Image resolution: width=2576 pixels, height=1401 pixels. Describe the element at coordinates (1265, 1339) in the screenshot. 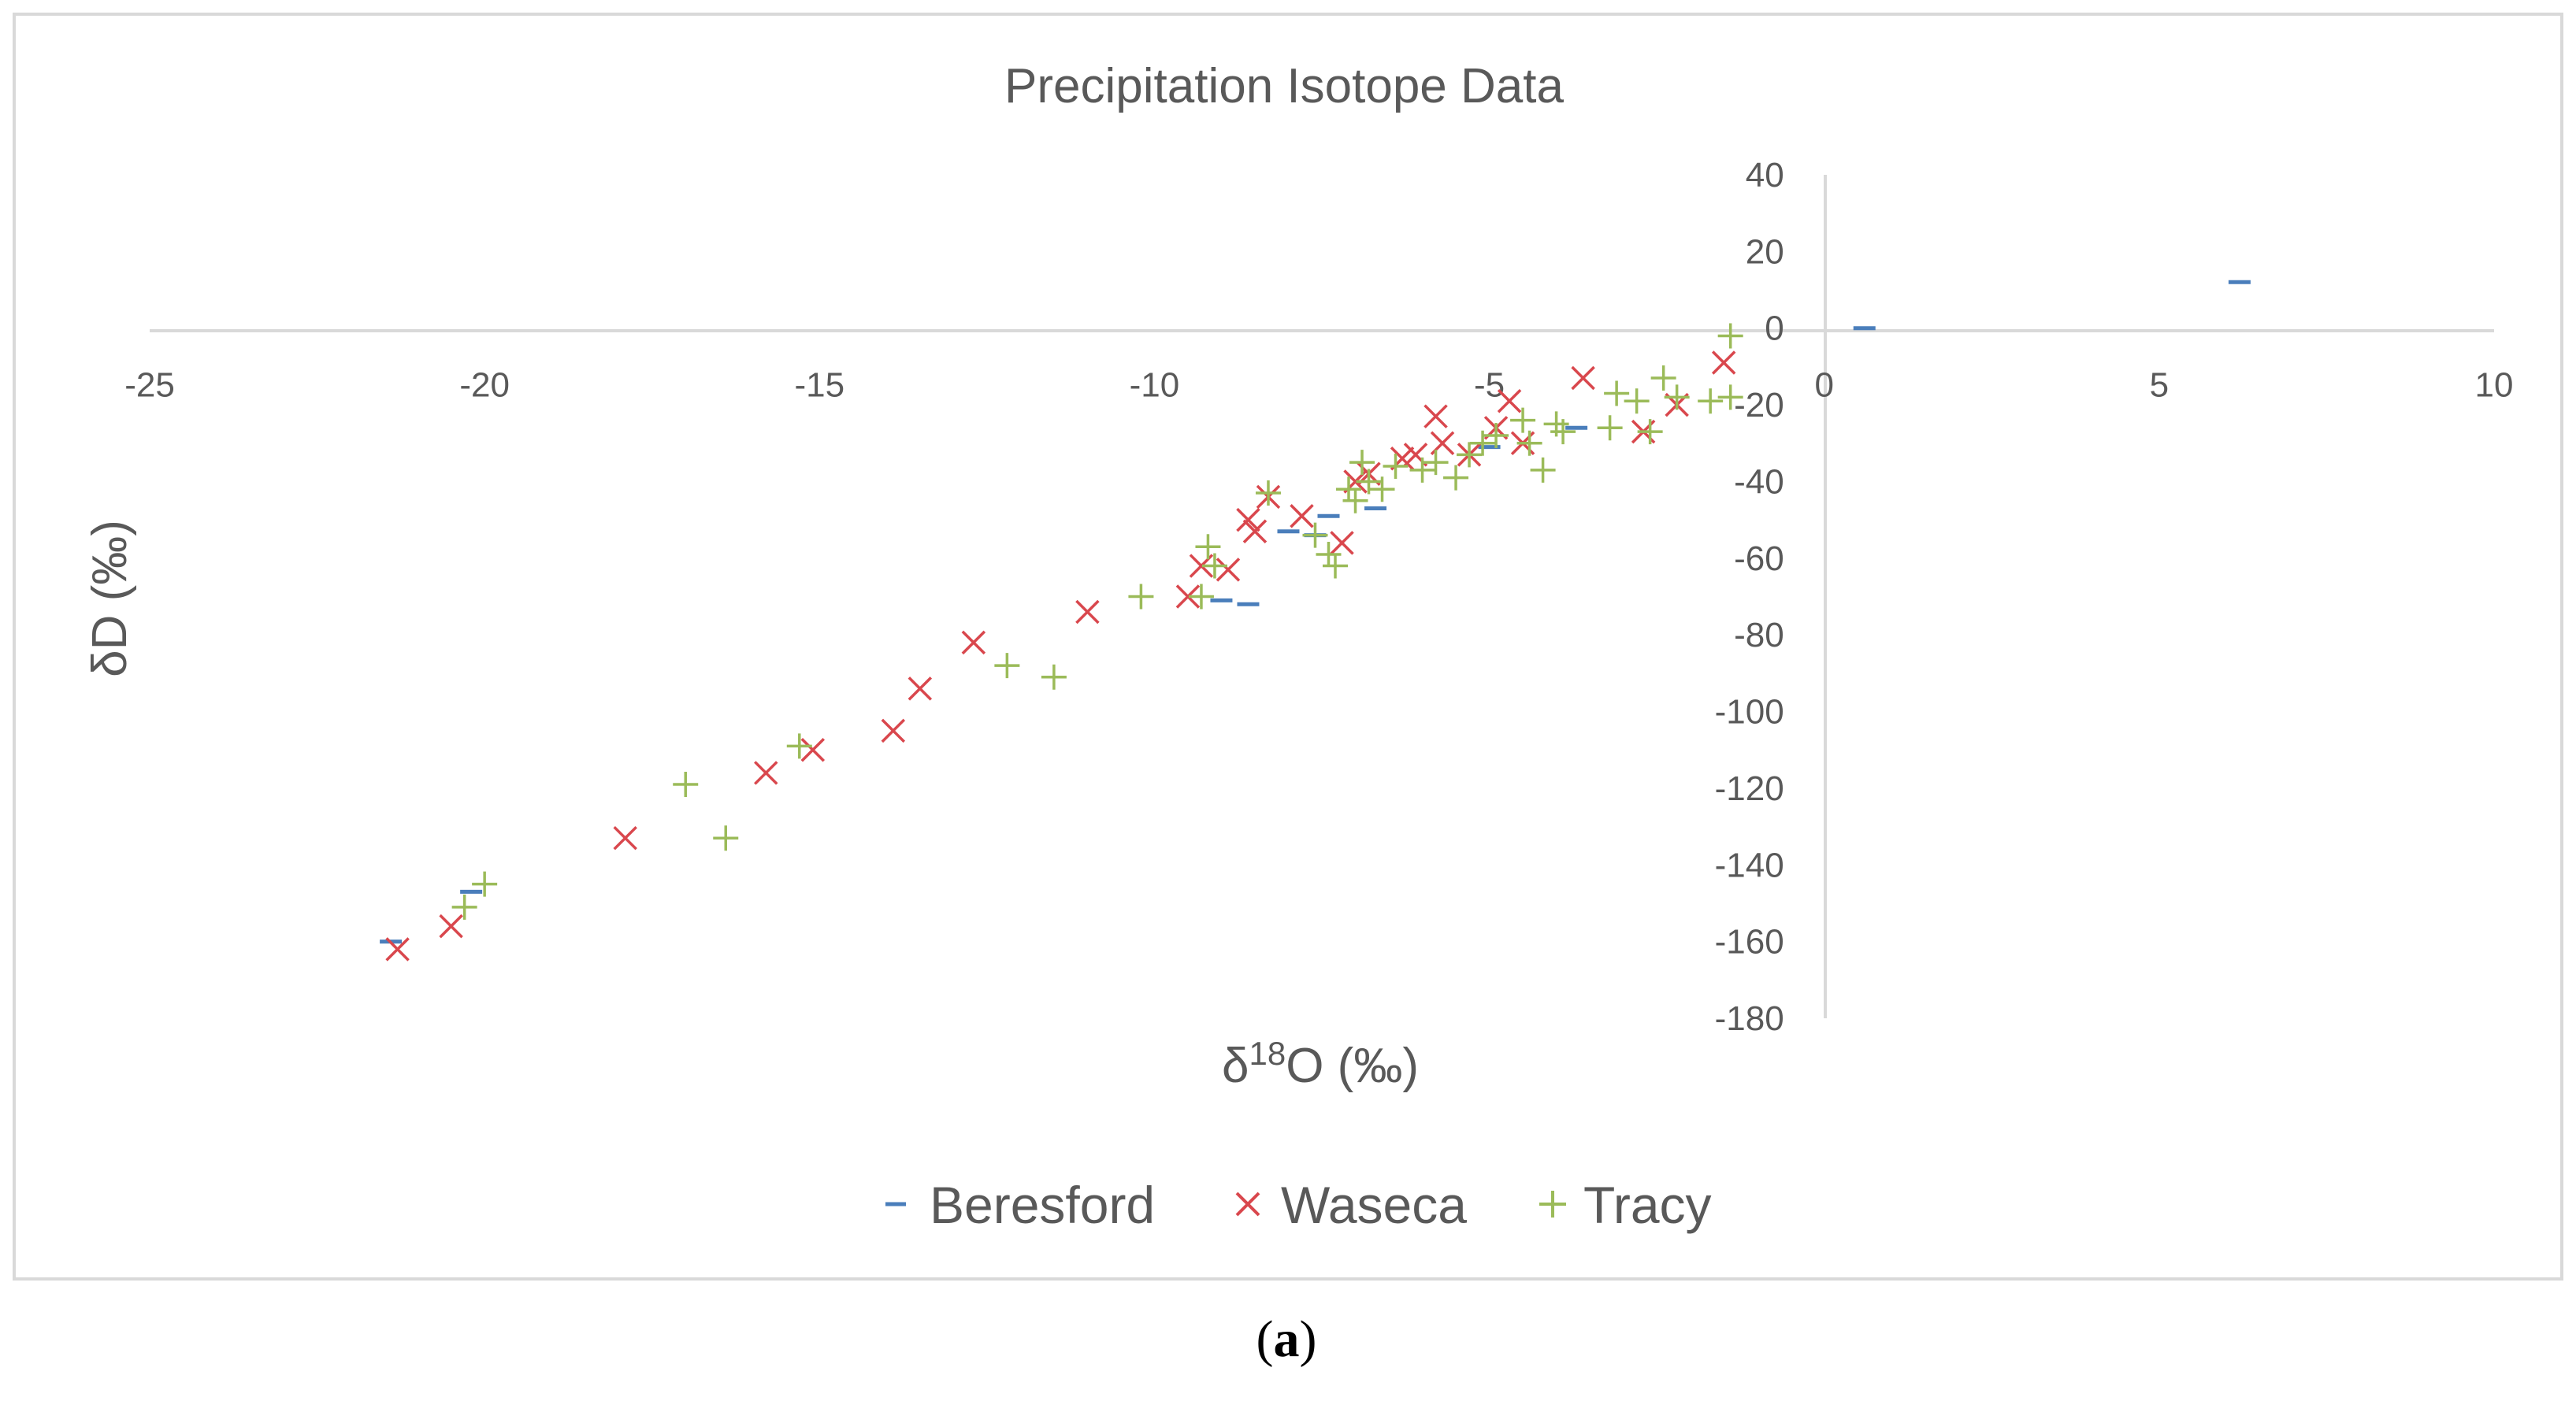

I see `caption-open: (` at that location.